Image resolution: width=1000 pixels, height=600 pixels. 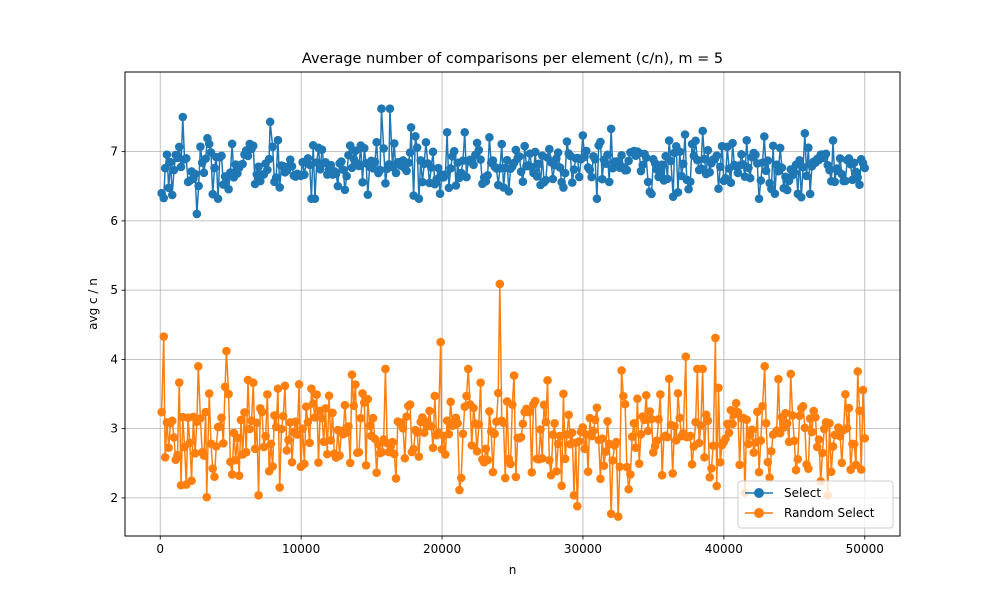 I want to click on y-axis-label: avg c / n, so click(x=93, y=304).